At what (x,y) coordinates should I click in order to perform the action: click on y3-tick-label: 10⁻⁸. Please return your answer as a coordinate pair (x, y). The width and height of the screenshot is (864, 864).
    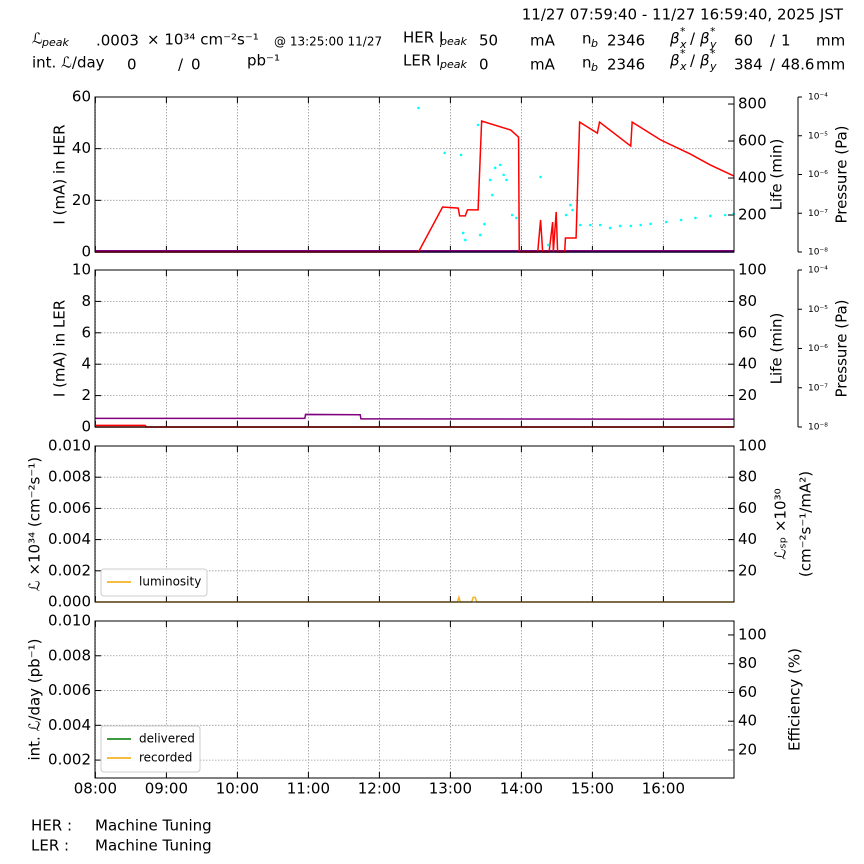
    Looking at the image, I should click on (818, 253).